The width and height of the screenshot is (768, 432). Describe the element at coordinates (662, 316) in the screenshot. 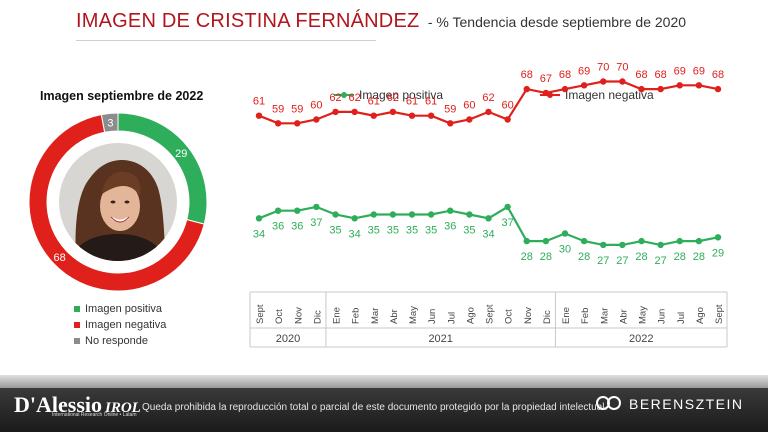

I see `tick-label: Jun` at that location.